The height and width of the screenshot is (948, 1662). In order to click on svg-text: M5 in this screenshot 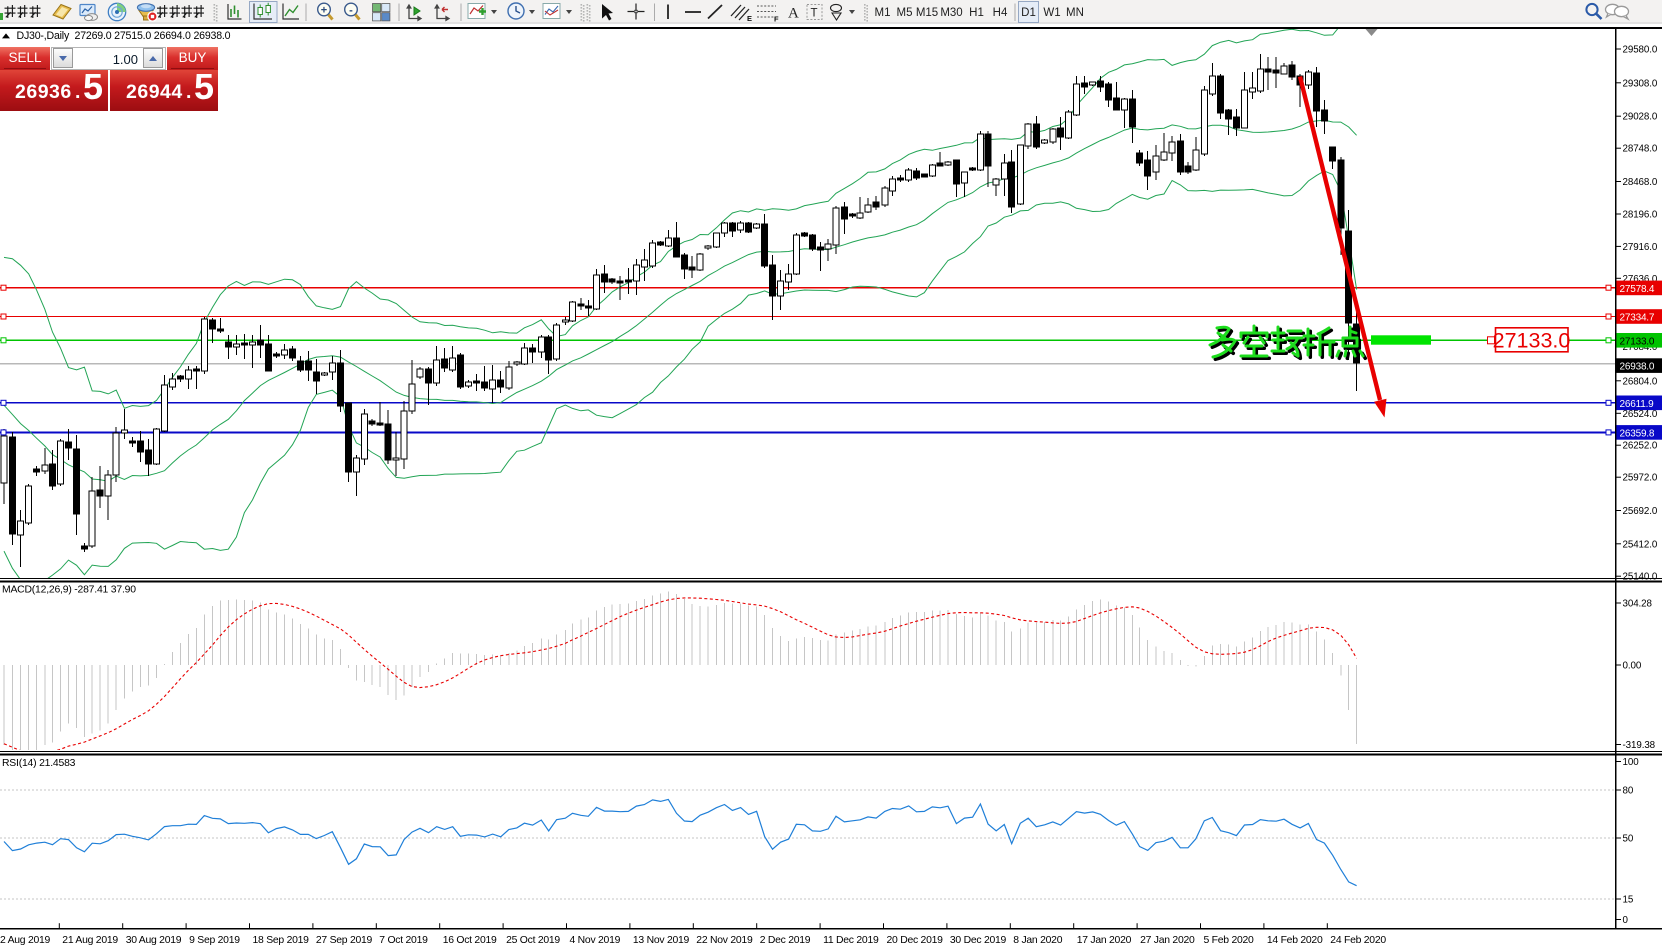, I will do `click(905, 13)`.